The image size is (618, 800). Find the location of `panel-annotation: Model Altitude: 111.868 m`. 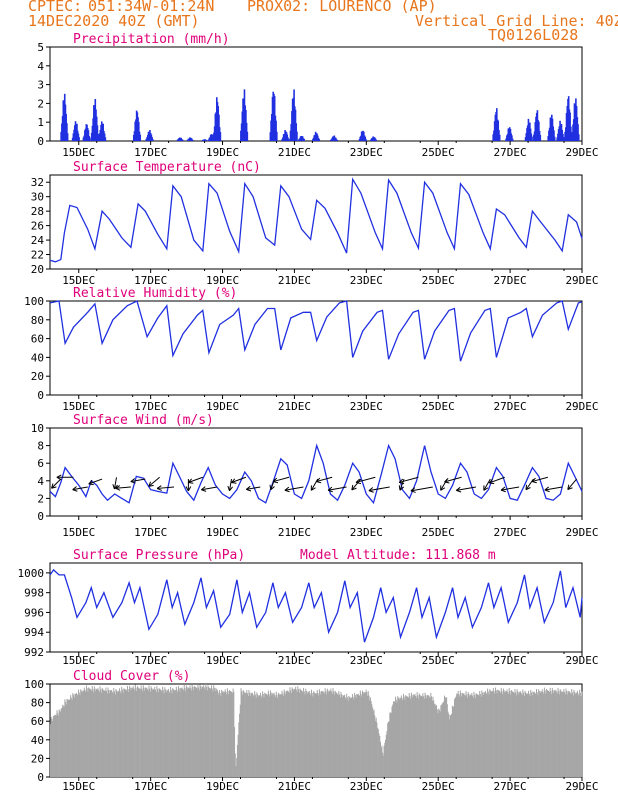

panel-annotation: Model Altitude: 111.868 m is located at coordinates (398, 555).